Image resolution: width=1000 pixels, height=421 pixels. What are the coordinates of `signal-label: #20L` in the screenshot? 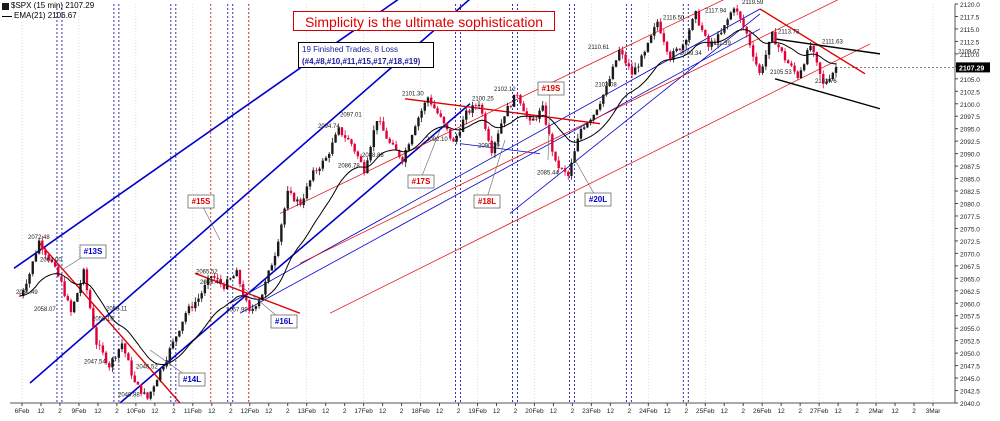 It's located at (598, 199).